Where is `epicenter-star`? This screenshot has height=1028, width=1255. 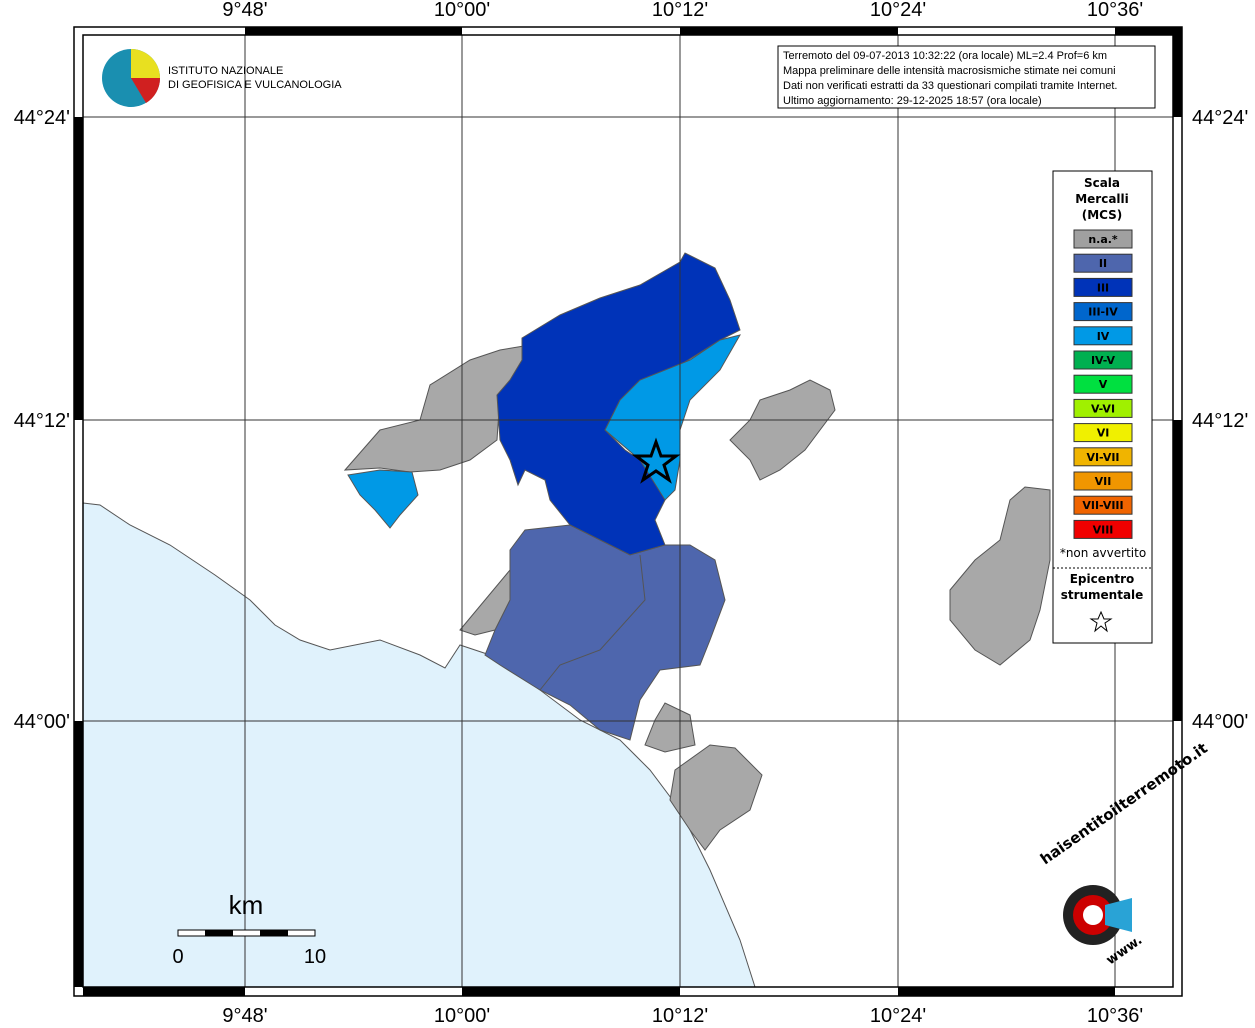 epicenter-star is located at coordinates (656, 460).